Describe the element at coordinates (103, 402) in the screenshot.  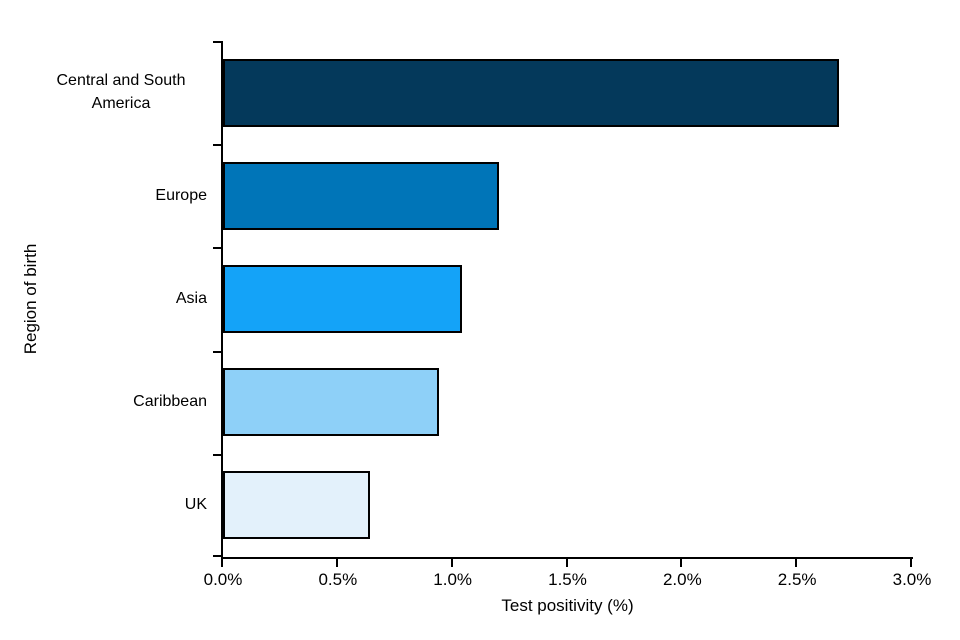
I see `category-row-caribbean: Caribbean` at that location.